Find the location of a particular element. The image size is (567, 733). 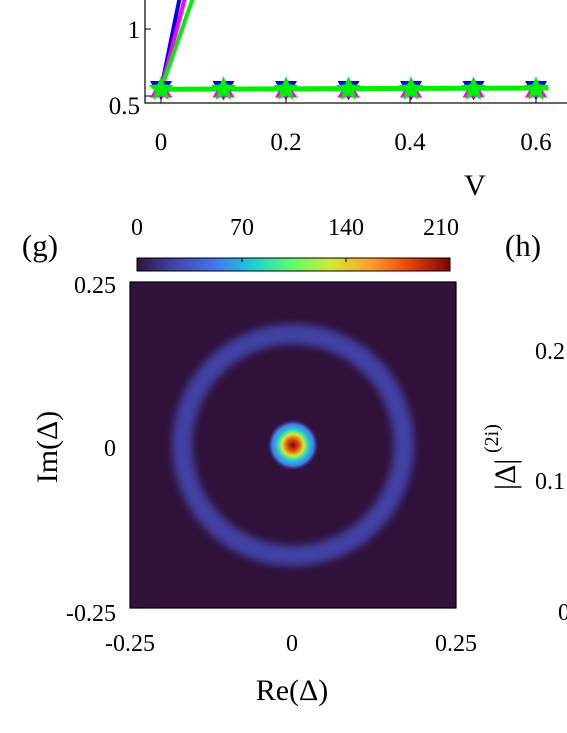

h-y-label: |Δ| (2i) is located at coordinates (501, 457).